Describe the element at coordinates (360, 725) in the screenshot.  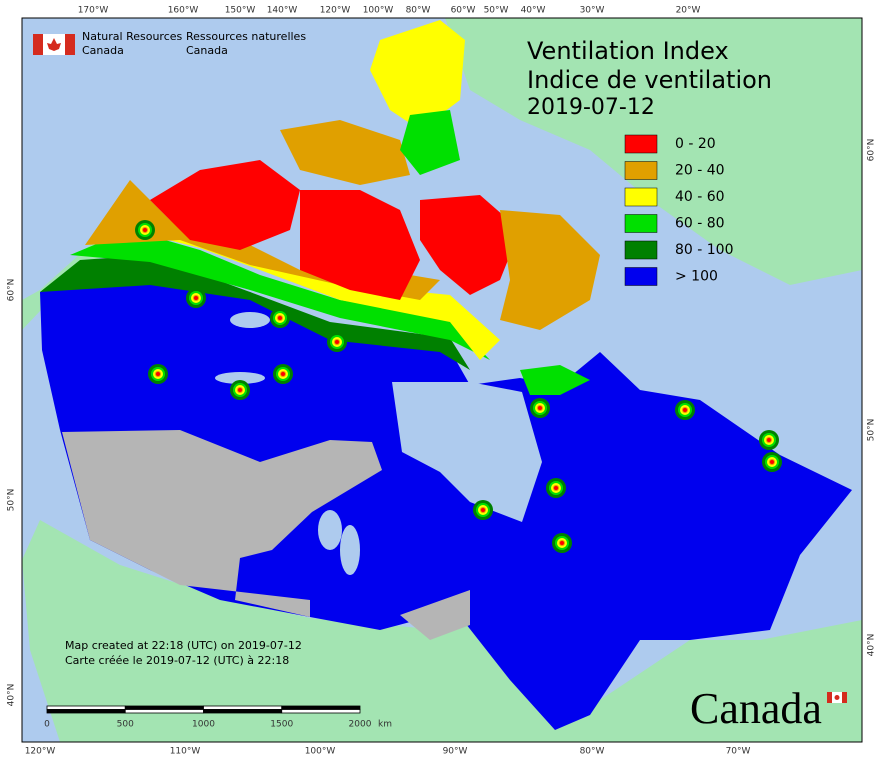
I see `scale-label: 2000` at that location.